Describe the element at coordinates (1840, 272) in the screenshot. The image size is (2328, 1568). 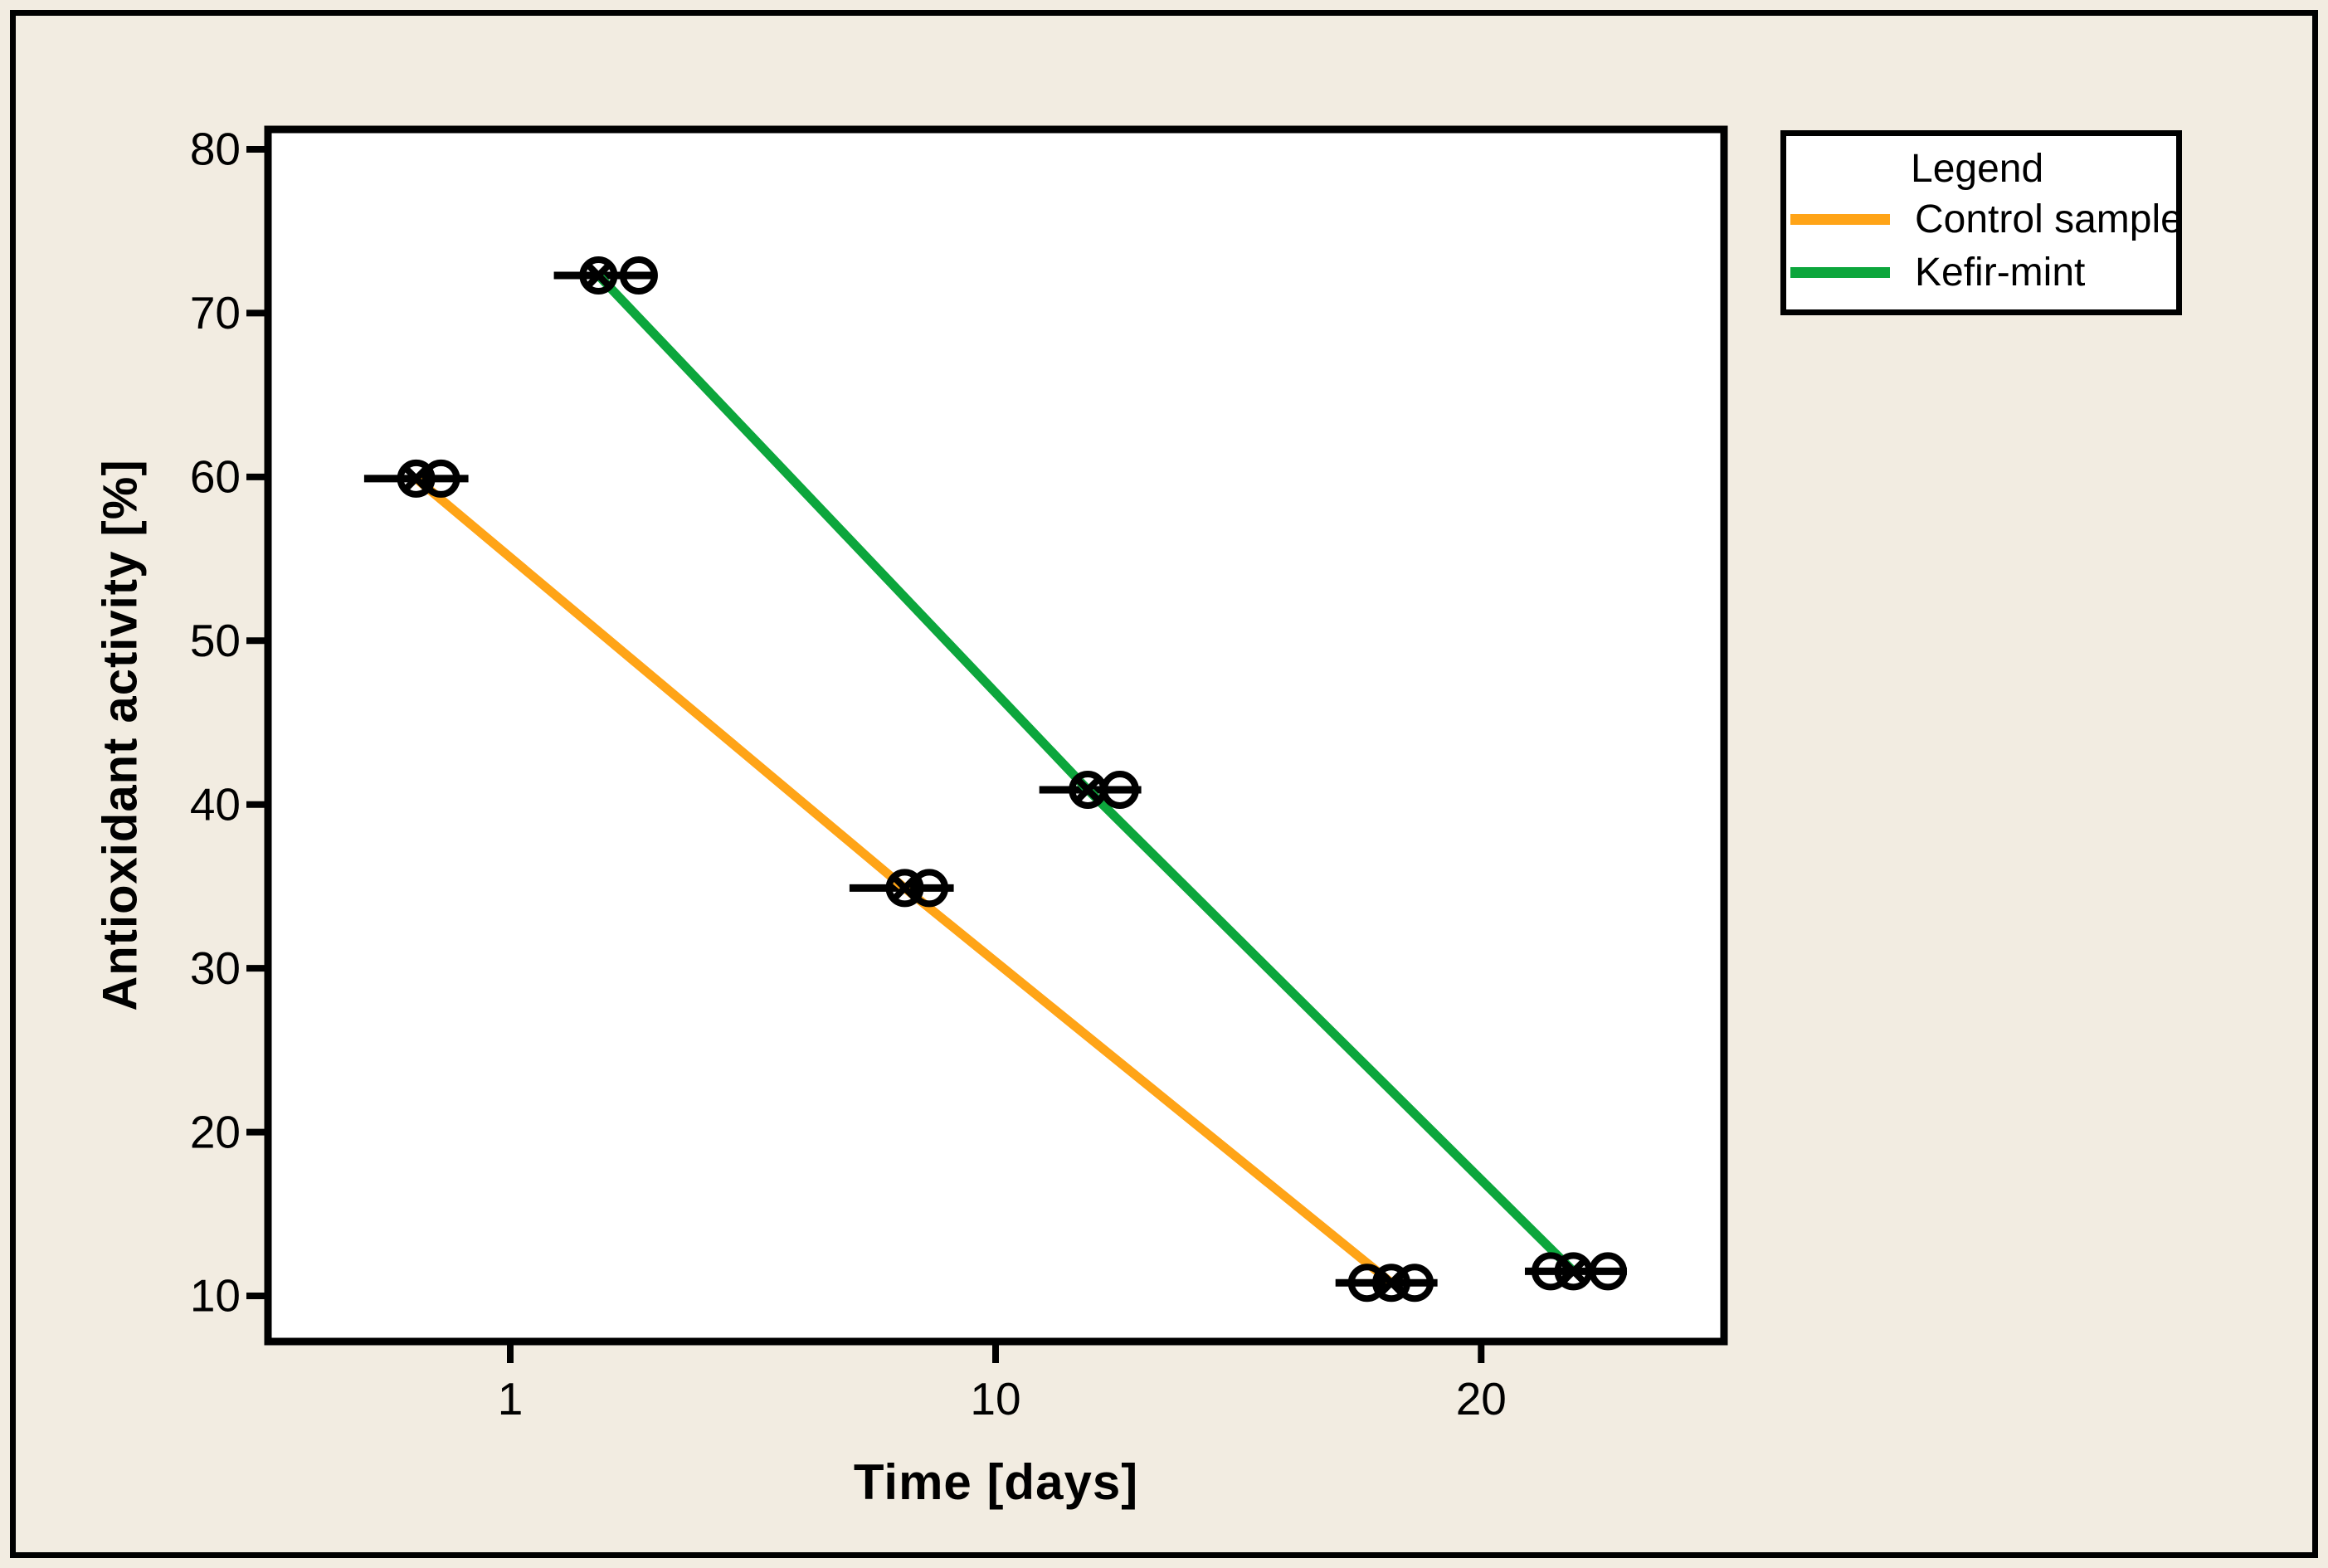
I see `kefir-mint-line-swatch` at that location.